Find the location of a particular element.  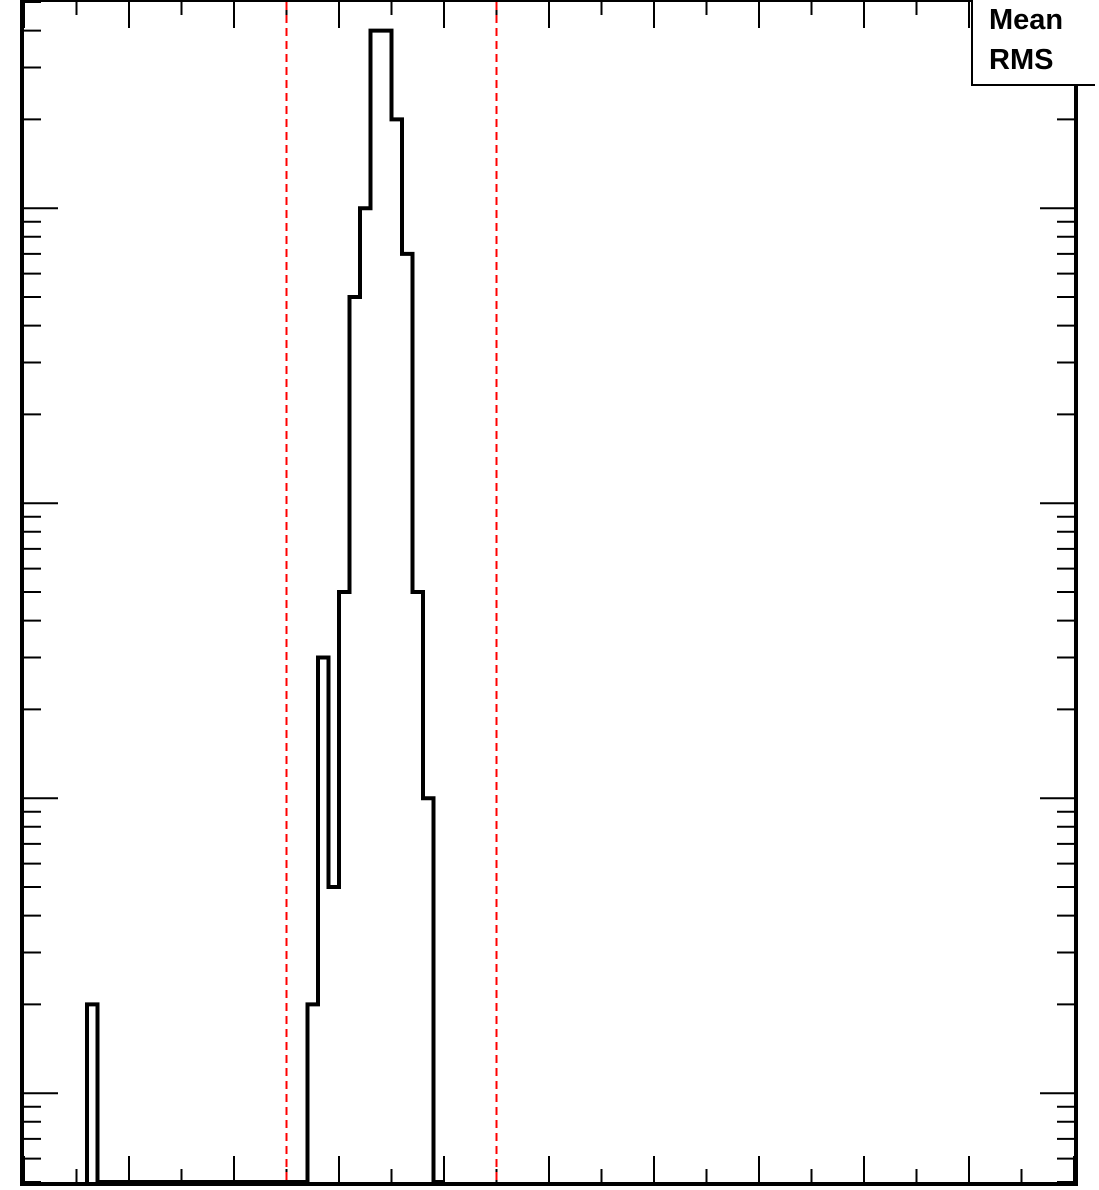

stats-rms-label: RMS is located at coordinates (1021, 60).